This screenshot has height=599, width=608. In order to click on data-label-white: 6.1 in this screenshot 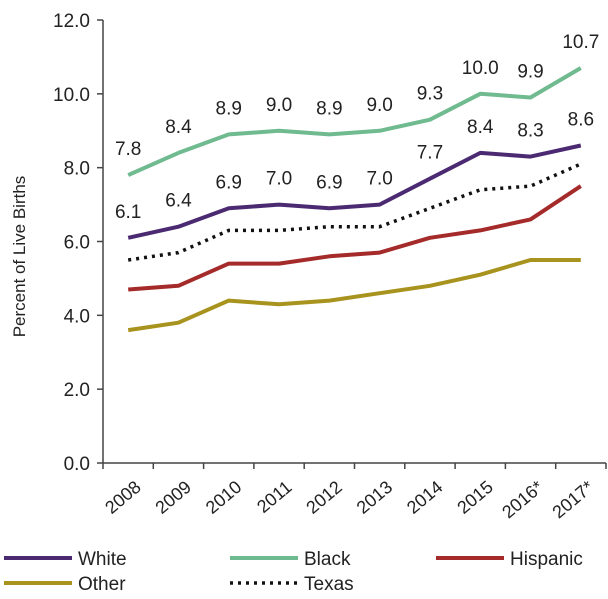, I will do `click(128, 212)`.